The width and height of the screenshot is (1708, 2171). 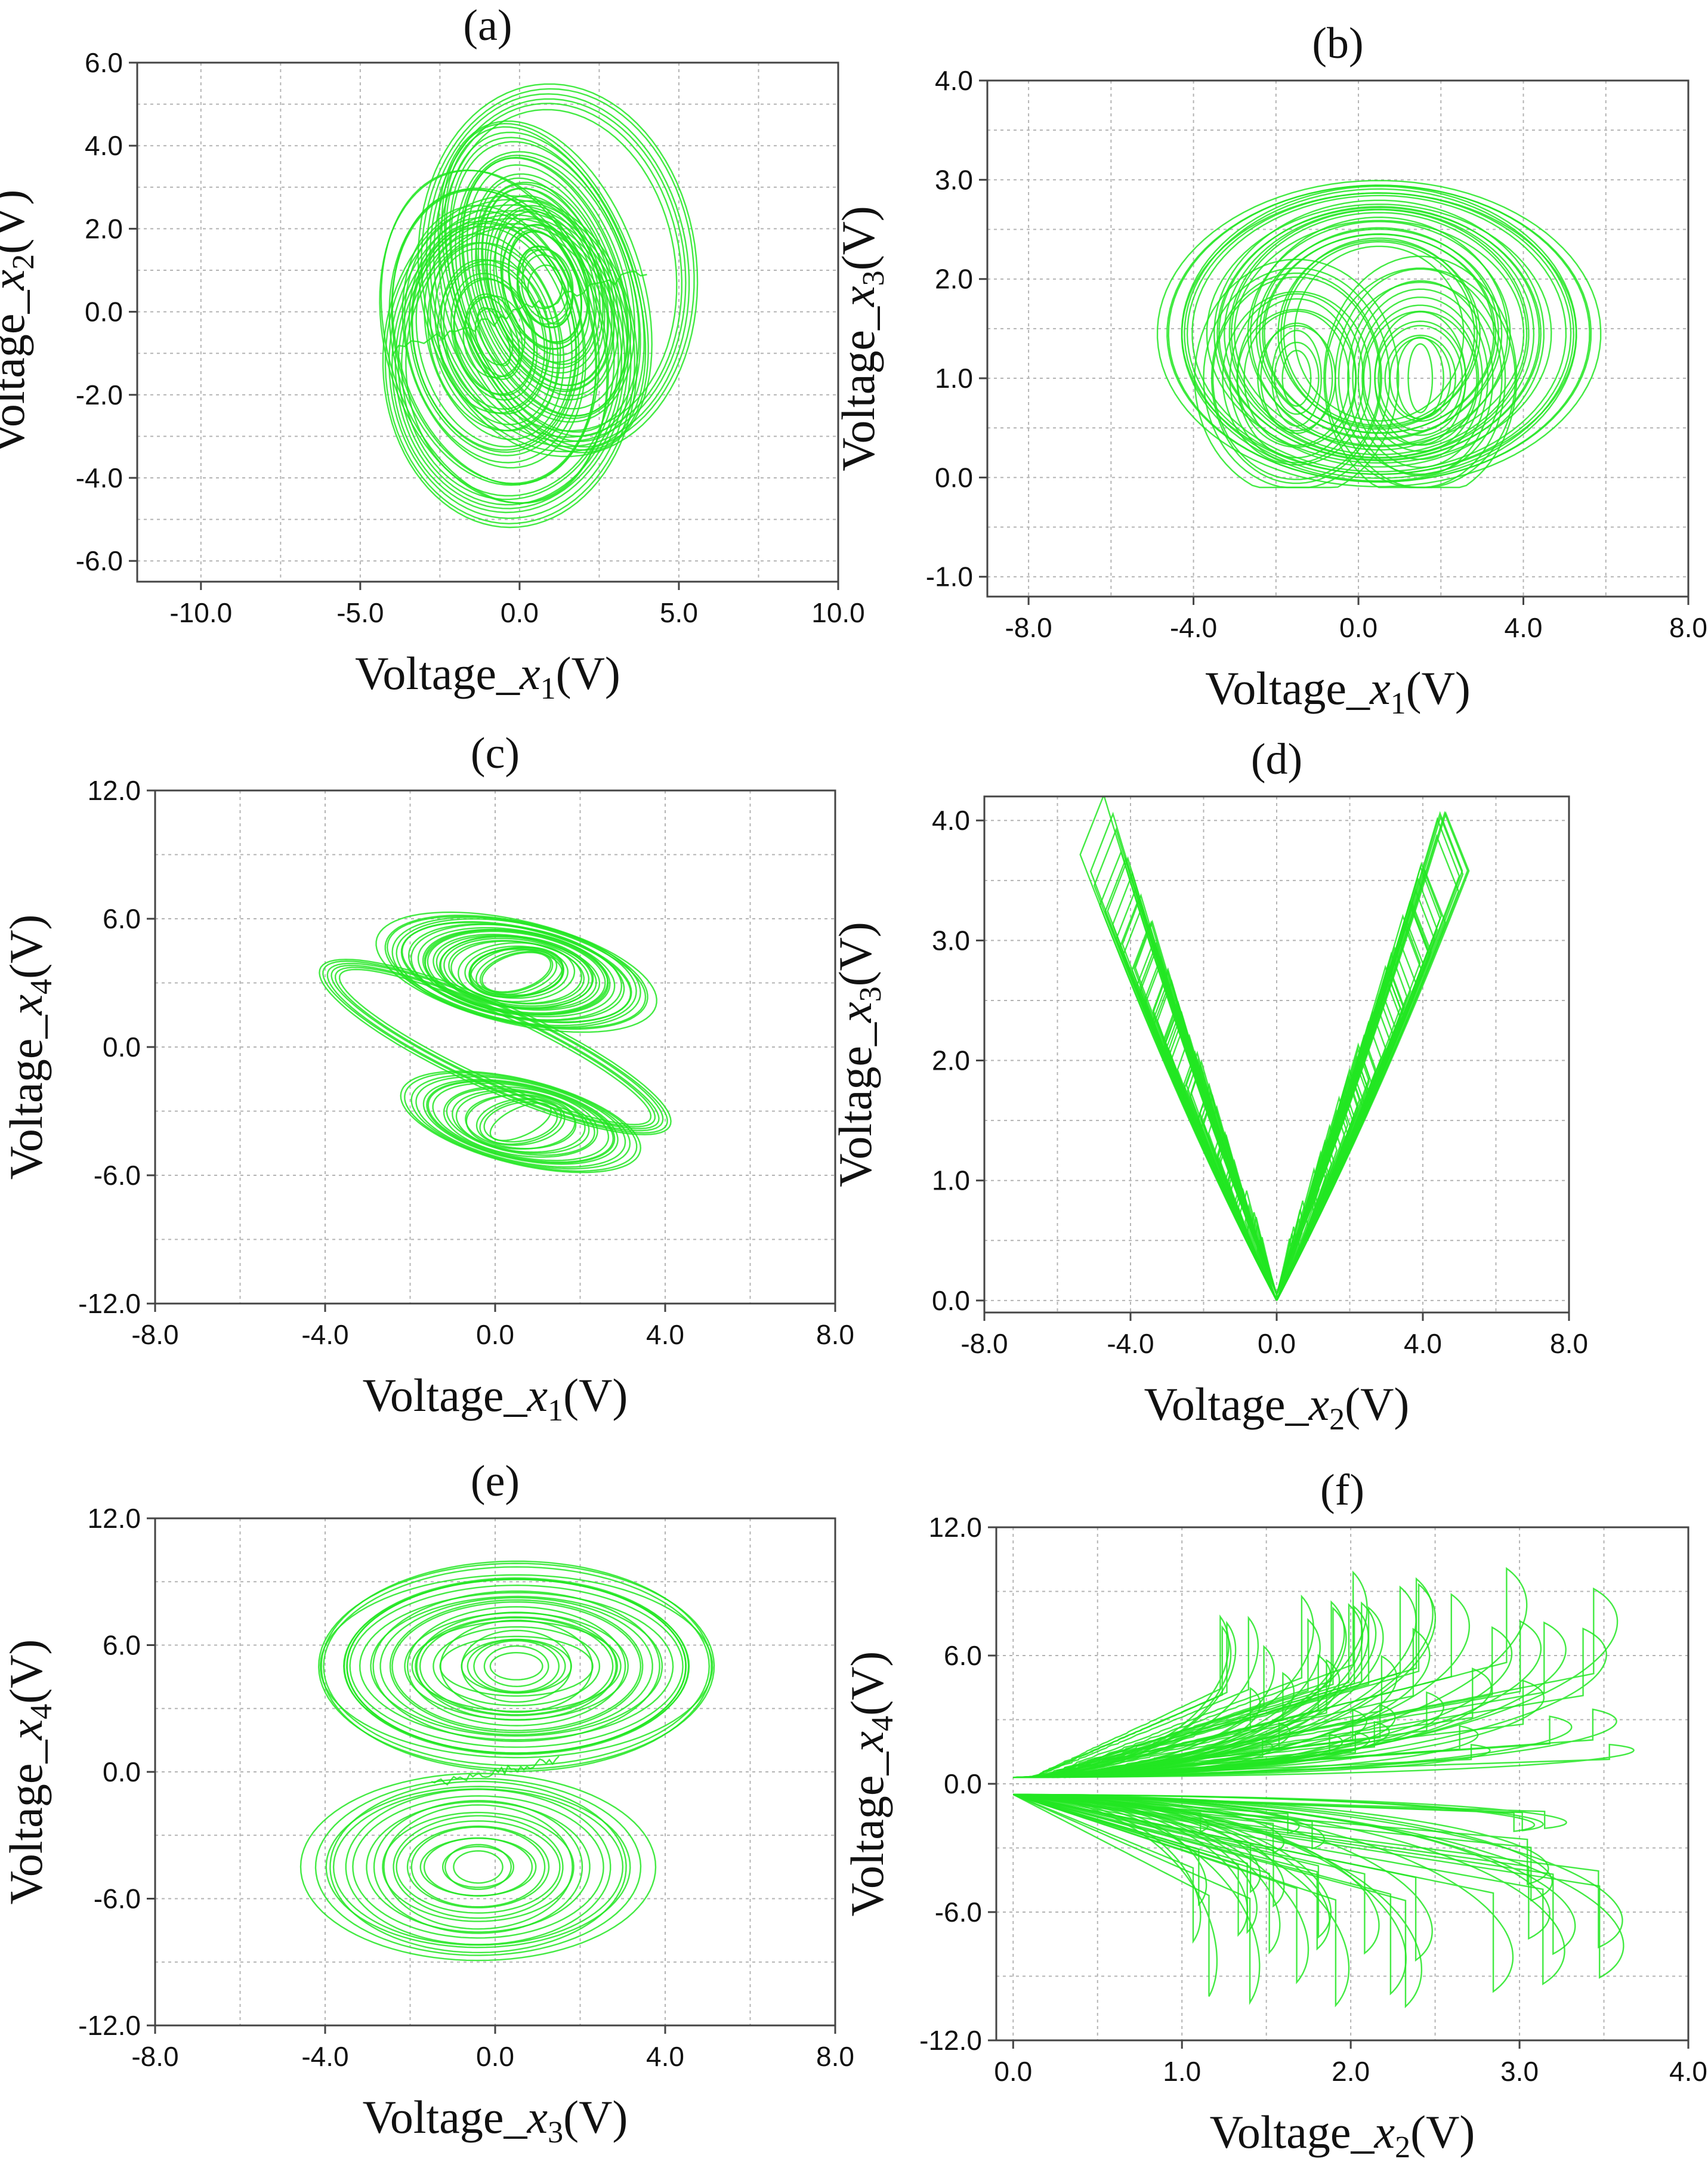 I want to click on series-b, so click(x=1379, y=334).